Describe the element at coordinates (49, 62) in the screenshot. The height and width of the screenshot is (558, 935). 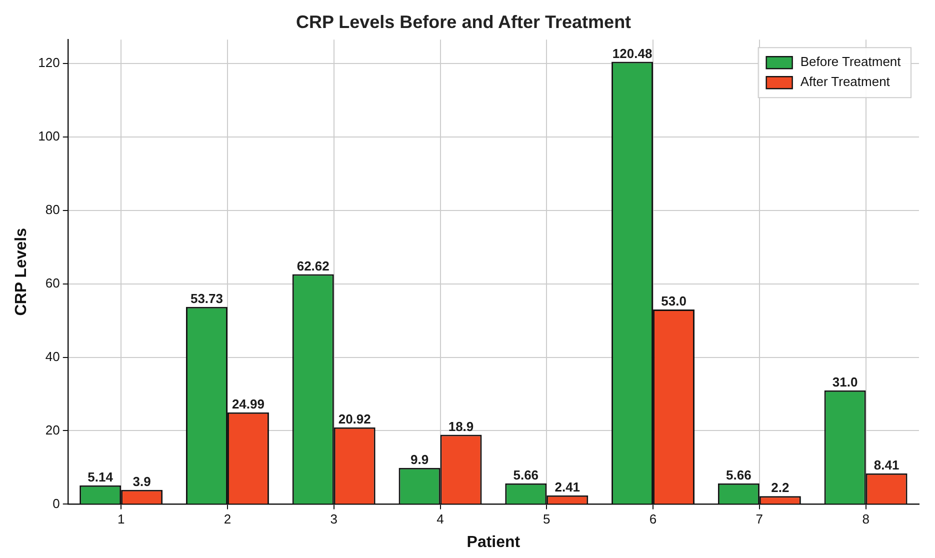
I see `y-tick-label: 120` at that location.